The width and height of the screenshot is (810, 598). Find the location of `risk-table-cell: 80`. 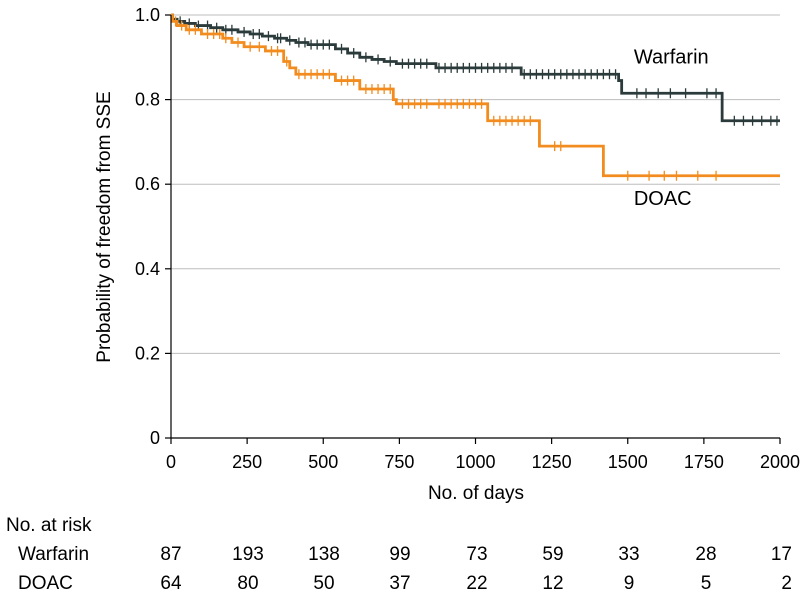

risk-table-cell: 80 is located at coordinates (247, 583).